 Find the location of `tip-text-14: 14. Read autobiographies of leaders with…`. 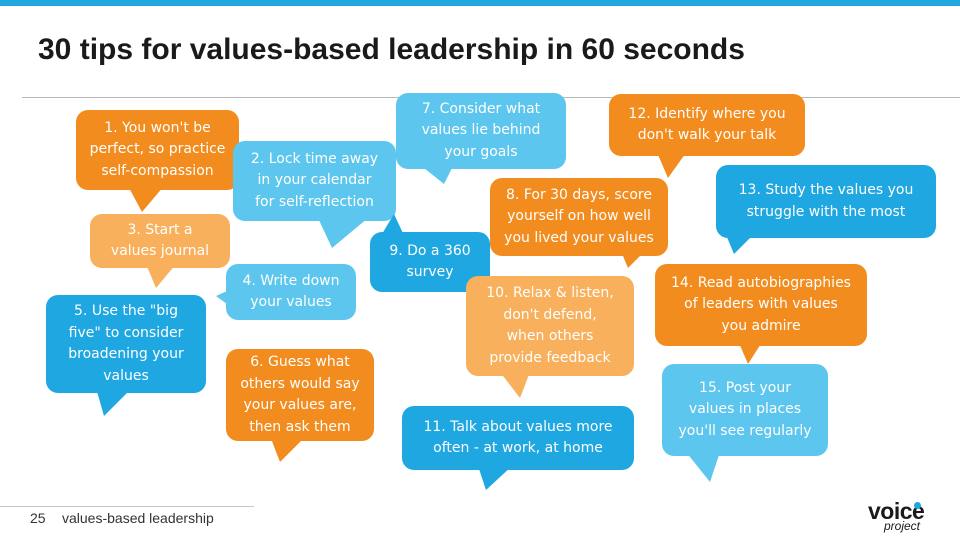

tip-text-14: 14. Read autobiographies of leaders with… is located at coordinates (761, 304).